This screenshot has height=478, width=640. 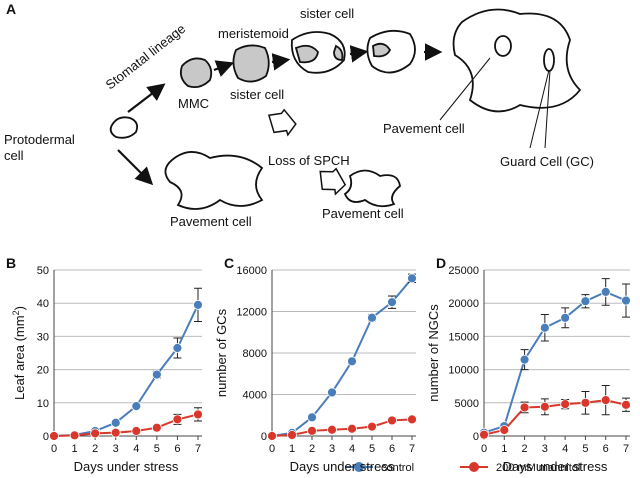 I want to click on y-tick-label: 15000, so click(x=463, y=337).